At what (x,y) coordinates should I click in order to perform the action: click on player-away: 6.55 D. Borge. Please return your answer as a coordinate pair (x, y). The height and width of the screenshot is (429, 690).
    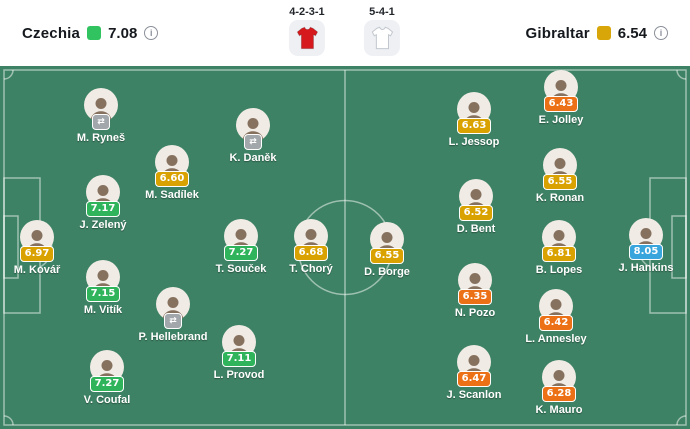
    Looking at the image, I should click on (387, 250).